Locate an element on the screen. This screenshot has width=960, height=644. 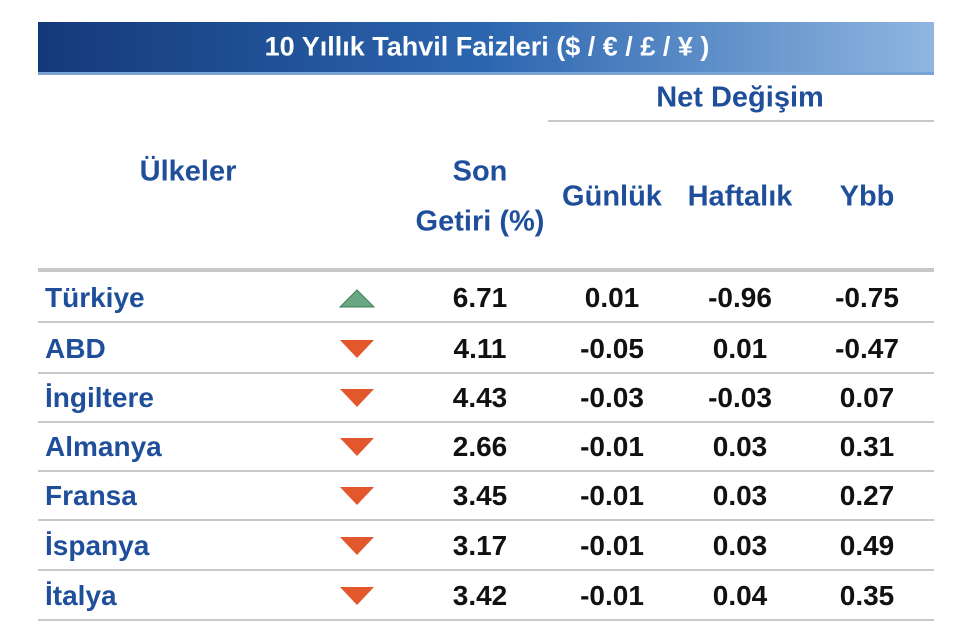
column-header: Getiri (%) is located at coordinates (480, 221).